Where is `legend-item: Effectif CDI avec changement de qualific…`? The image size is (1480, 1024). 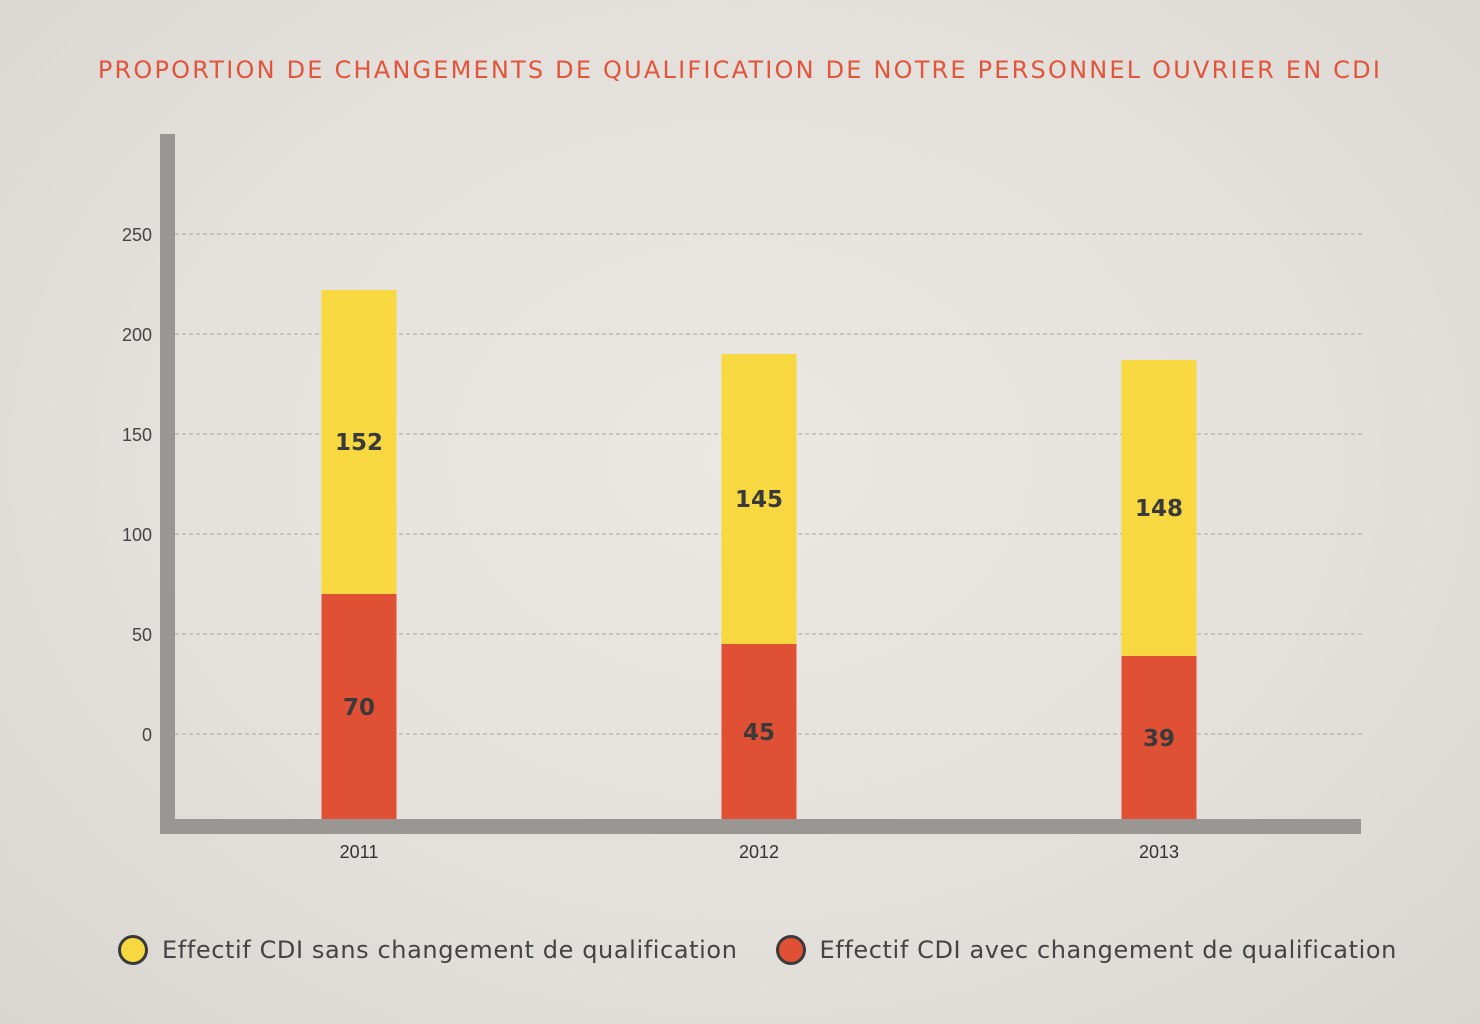
legend-item: Effectif CDI avec changement de qualific… is located at coordinates (1086, 950).